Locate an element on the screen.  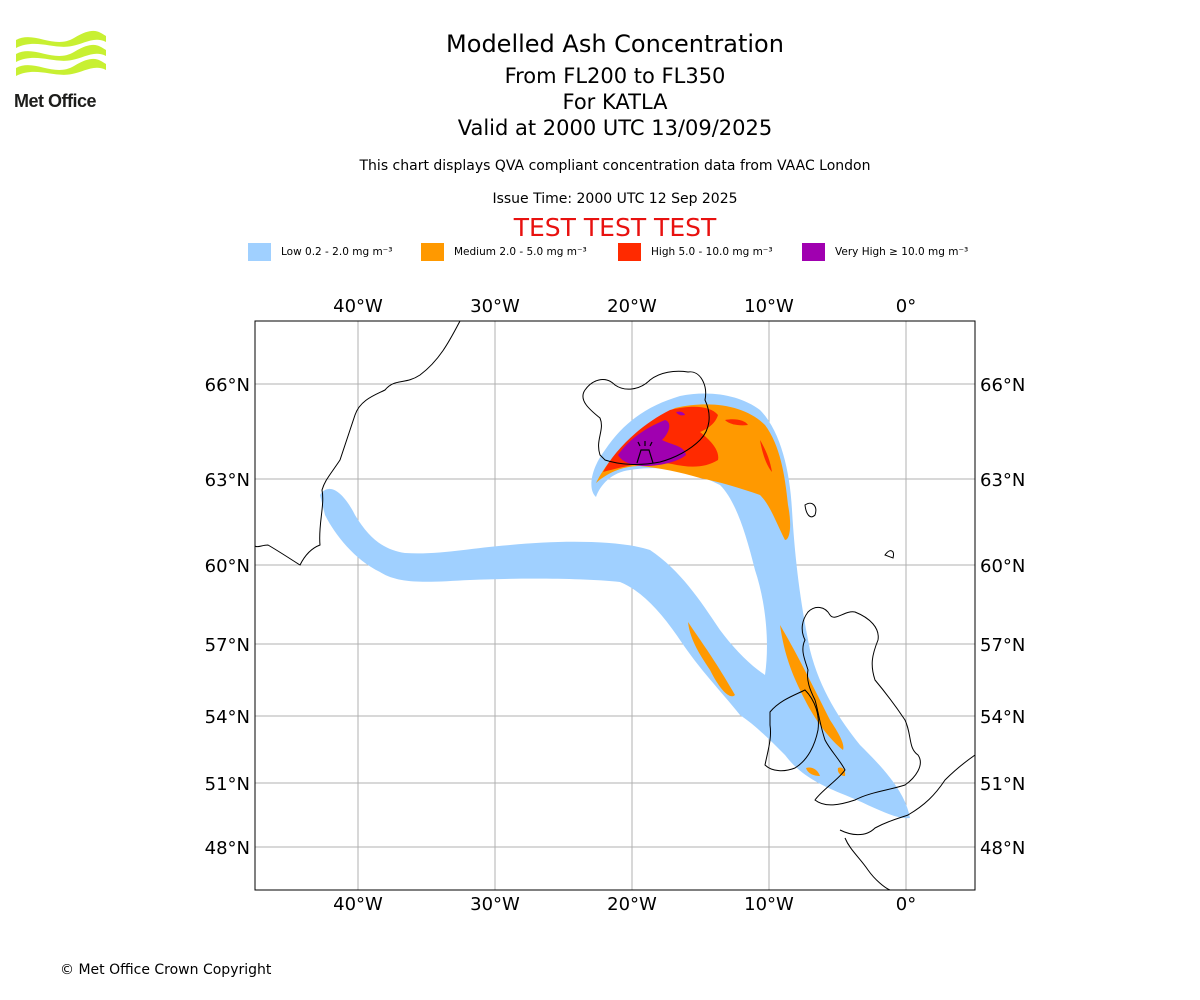
legend-item-low: Low 0.2 - 2.0 mg m⁻³ is located at coordinates (320, 252).